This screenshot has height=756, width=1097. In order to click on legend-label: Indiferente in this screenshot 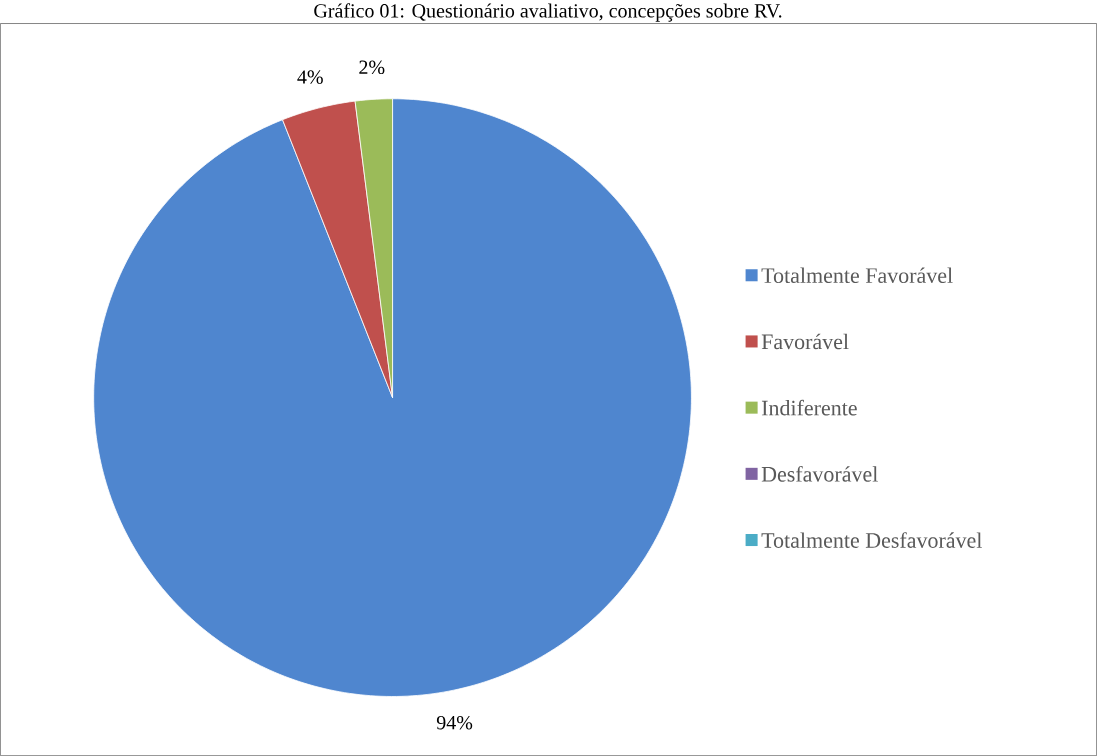, I will do `click(809, 407)`.